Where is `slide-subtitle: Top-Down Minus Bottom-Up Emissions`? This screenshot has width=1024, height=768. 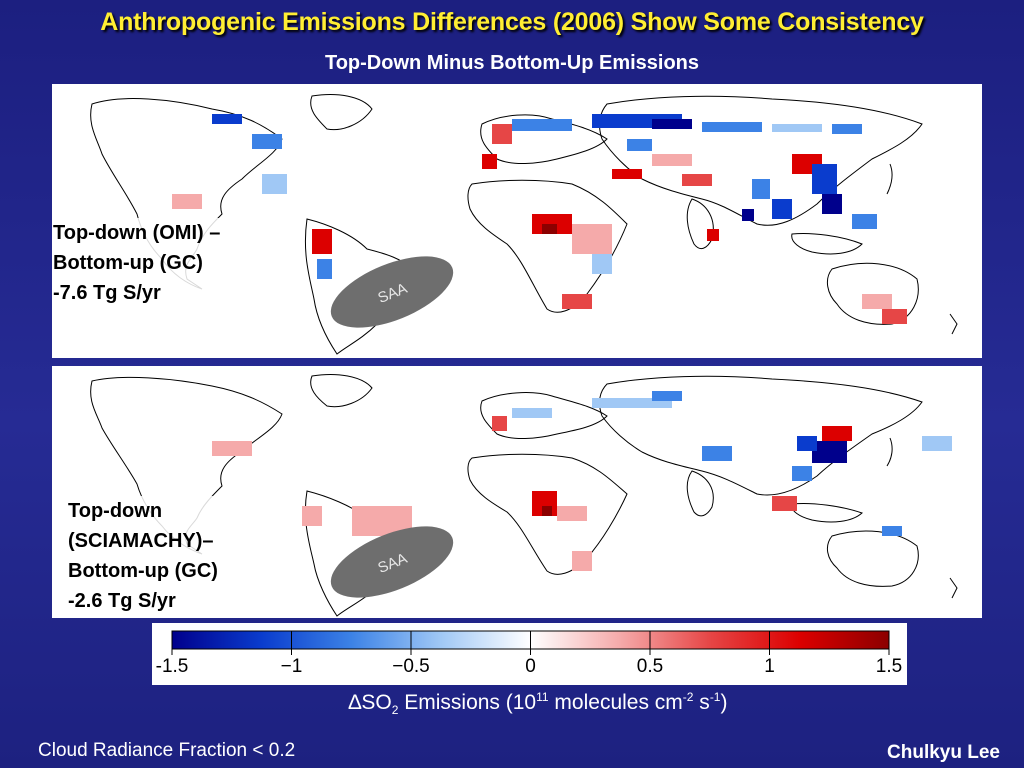
slide-subtitle: Top-Down Minus Bottom-Up Emissions is located at coordinates (512, 63).